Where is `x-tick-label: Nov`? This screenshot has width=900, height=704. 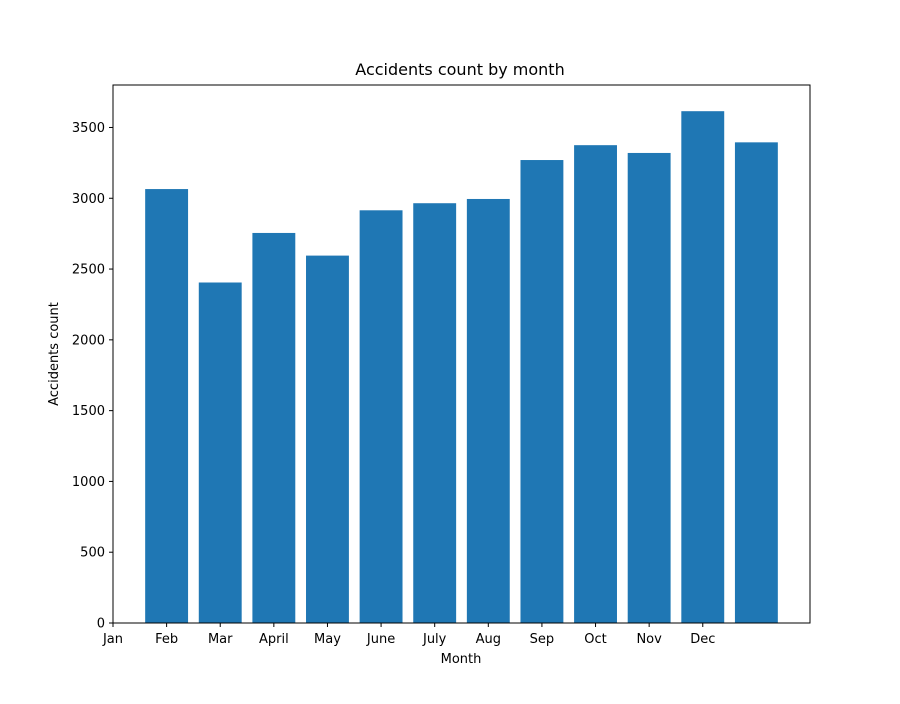
x-tick-label: Nov is located at coordinates (649, 639).